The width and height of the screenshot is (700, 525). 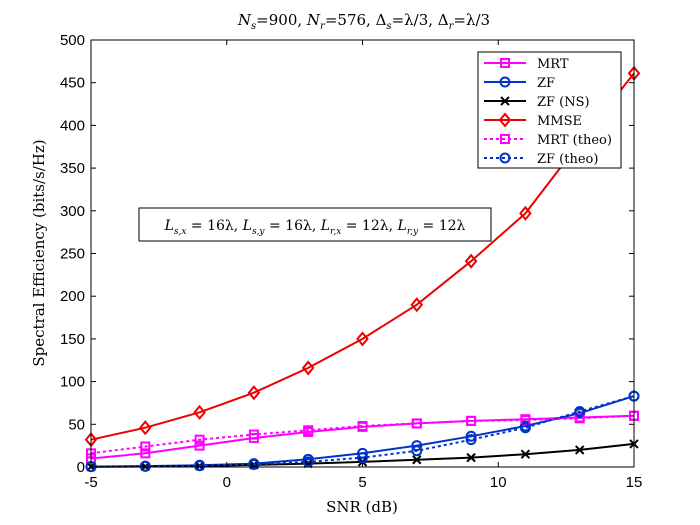 What do you see at coordinates (81, 467) in the screenshot?
I see `y-tick-label: 0` at bounding box center [81, 467].